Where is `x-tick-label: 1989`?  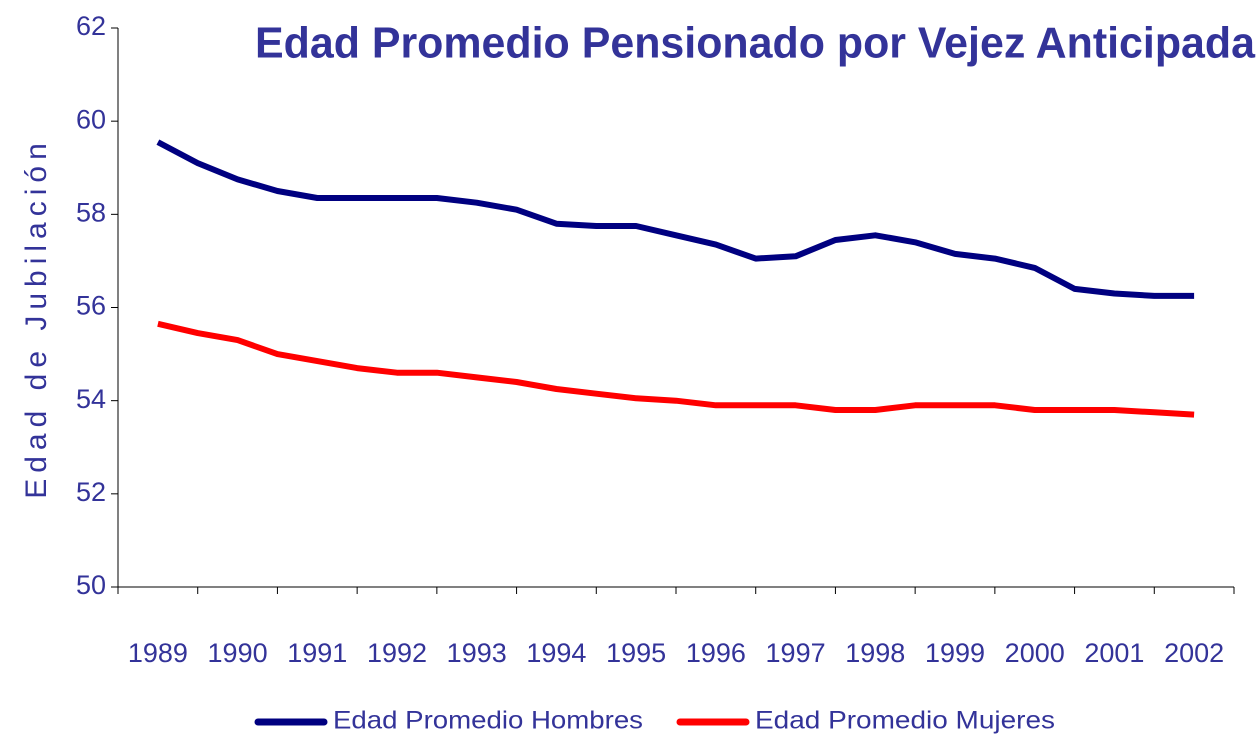
x-tick-label: 1989 is located at coordinates (158, 653).